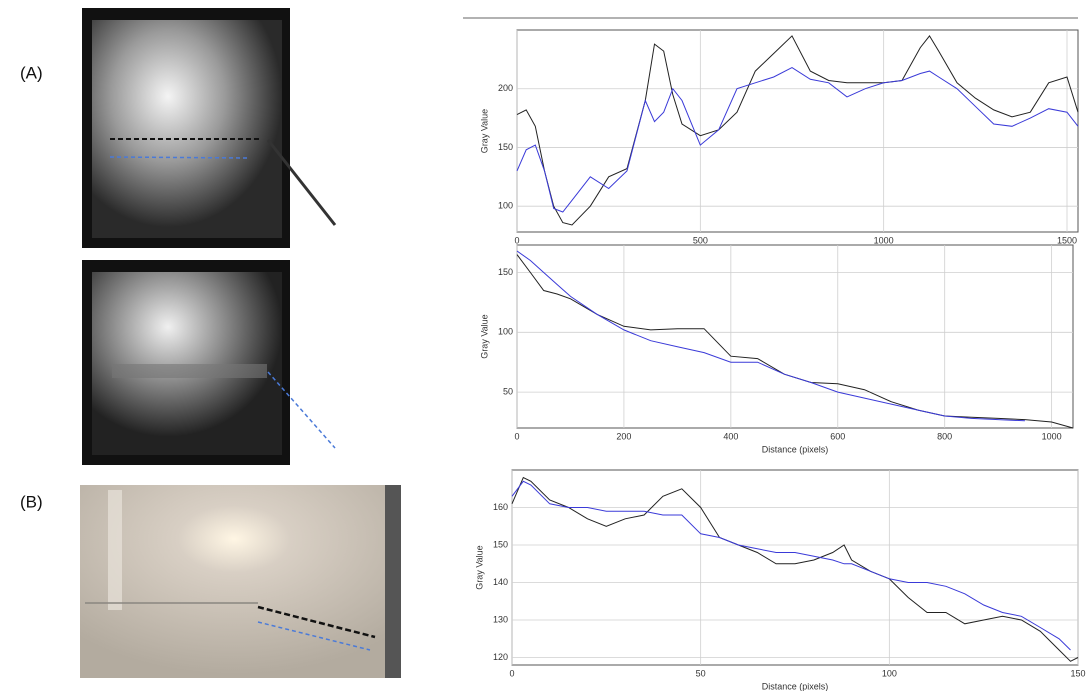 This screenshot has height=691, width=1091. I want to click on panel-label: (A), so click(31, 72).